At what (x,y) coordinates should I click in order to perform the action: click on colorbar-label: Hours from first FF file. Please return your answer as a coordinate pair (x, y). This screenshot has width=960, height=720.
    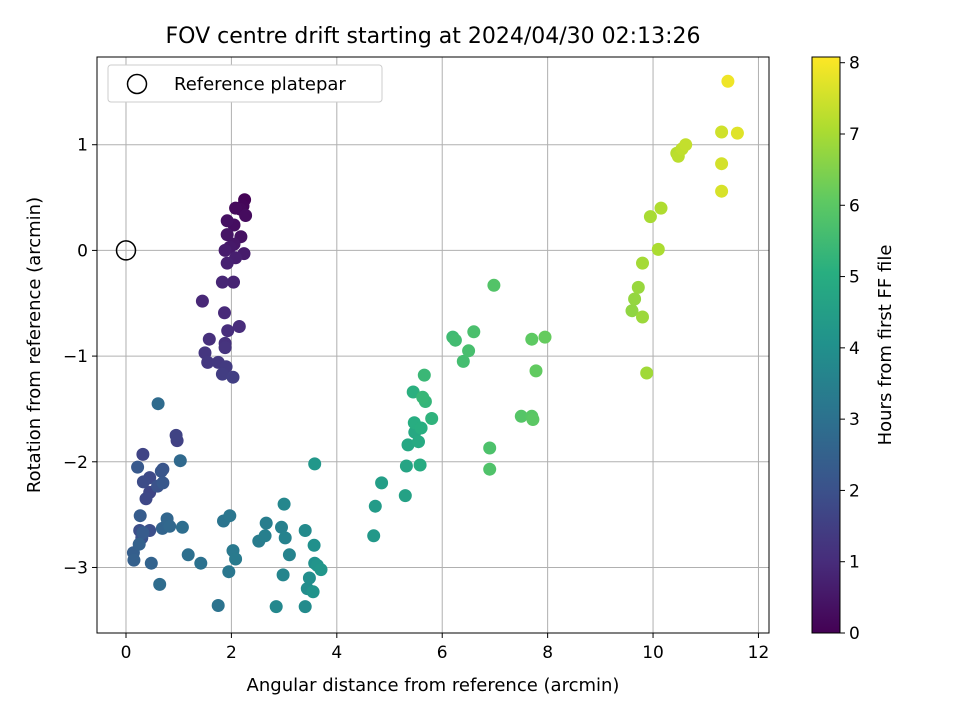
    Looking at the image, I should click on (885, 345).